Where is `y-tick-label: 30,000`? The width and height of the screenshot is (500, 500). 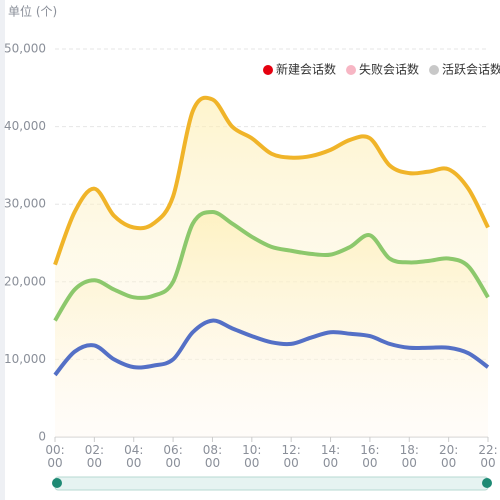
y-tick-label: 30,000 is located at coordinates (25, 204).